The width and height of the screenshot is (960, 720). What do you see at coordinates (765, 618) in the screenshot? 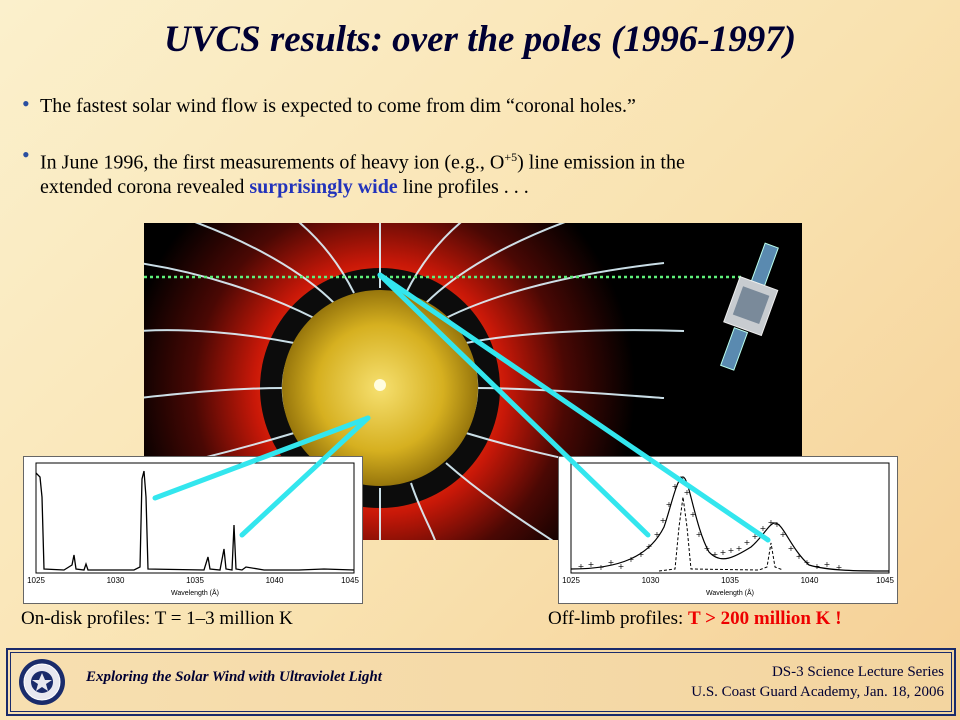
I see `caption-off-limb-highlight: T > 200 million K !` at bounding box center [765, 618].